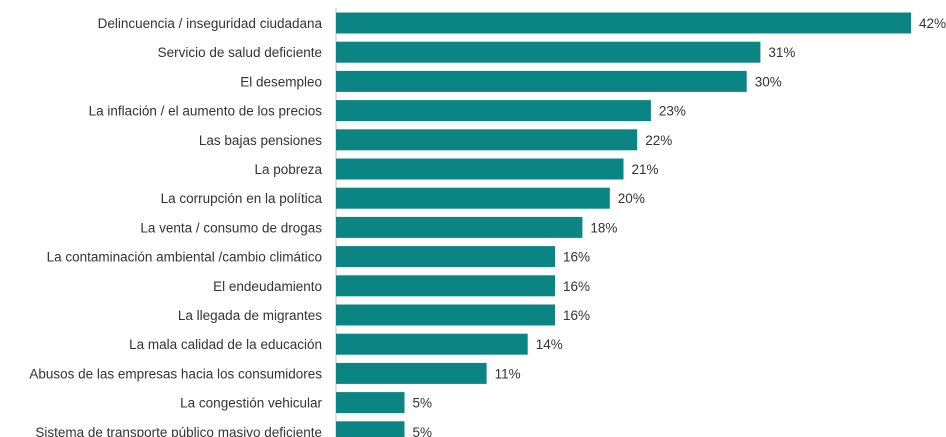 This screenshot has width=946, height=437. What do you see at coordinates (288, 169) in the screenshot?
I see `category-label: La pobreza` at bounding box center [288, 169].